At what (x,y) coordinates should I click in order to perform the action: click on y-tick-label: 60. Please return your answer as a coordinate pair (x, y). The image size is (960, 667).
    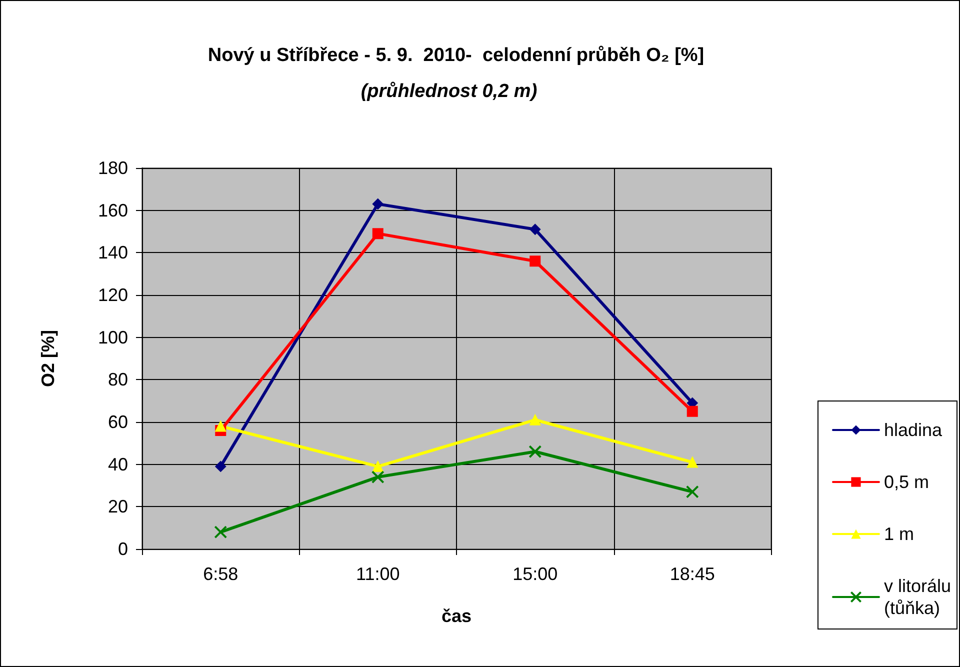
    Looking at the image, I should click on (118, 422).